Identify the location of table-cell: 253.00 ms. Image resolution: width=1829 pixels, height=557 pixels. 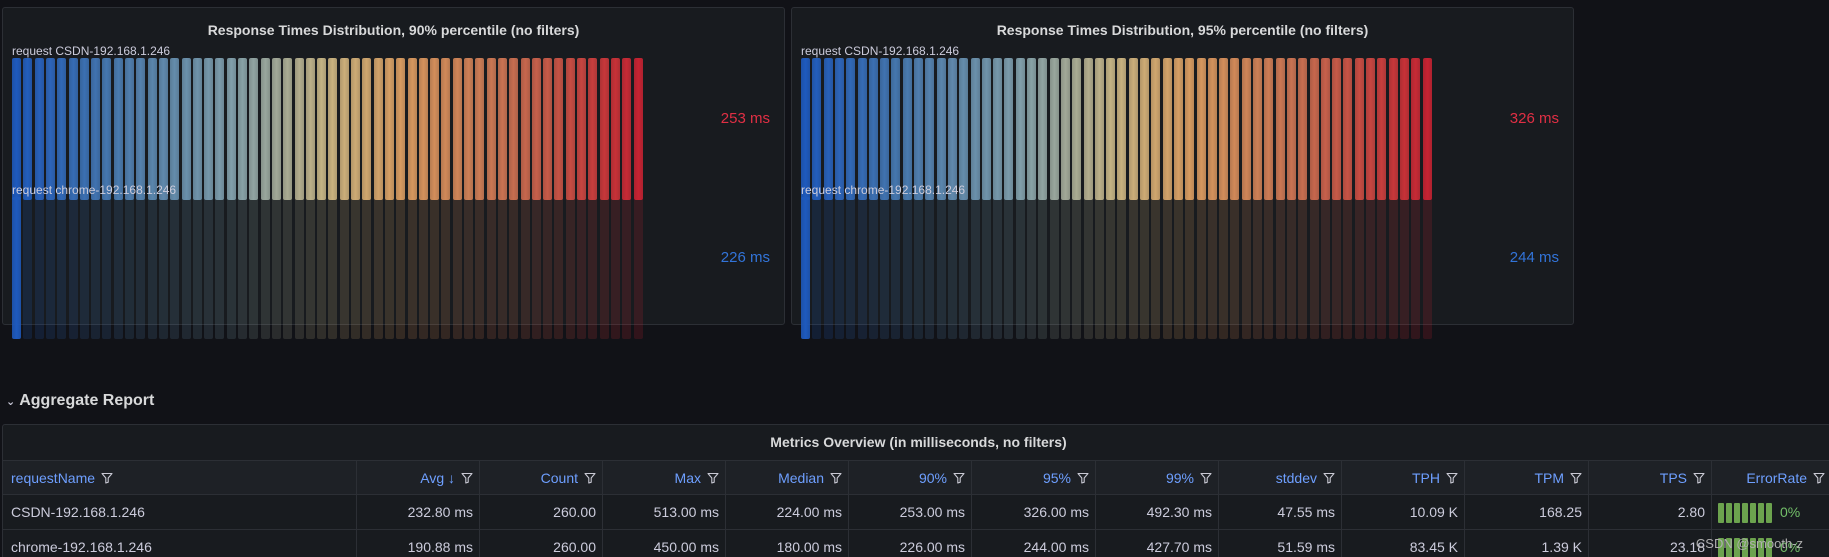
(910, 512).